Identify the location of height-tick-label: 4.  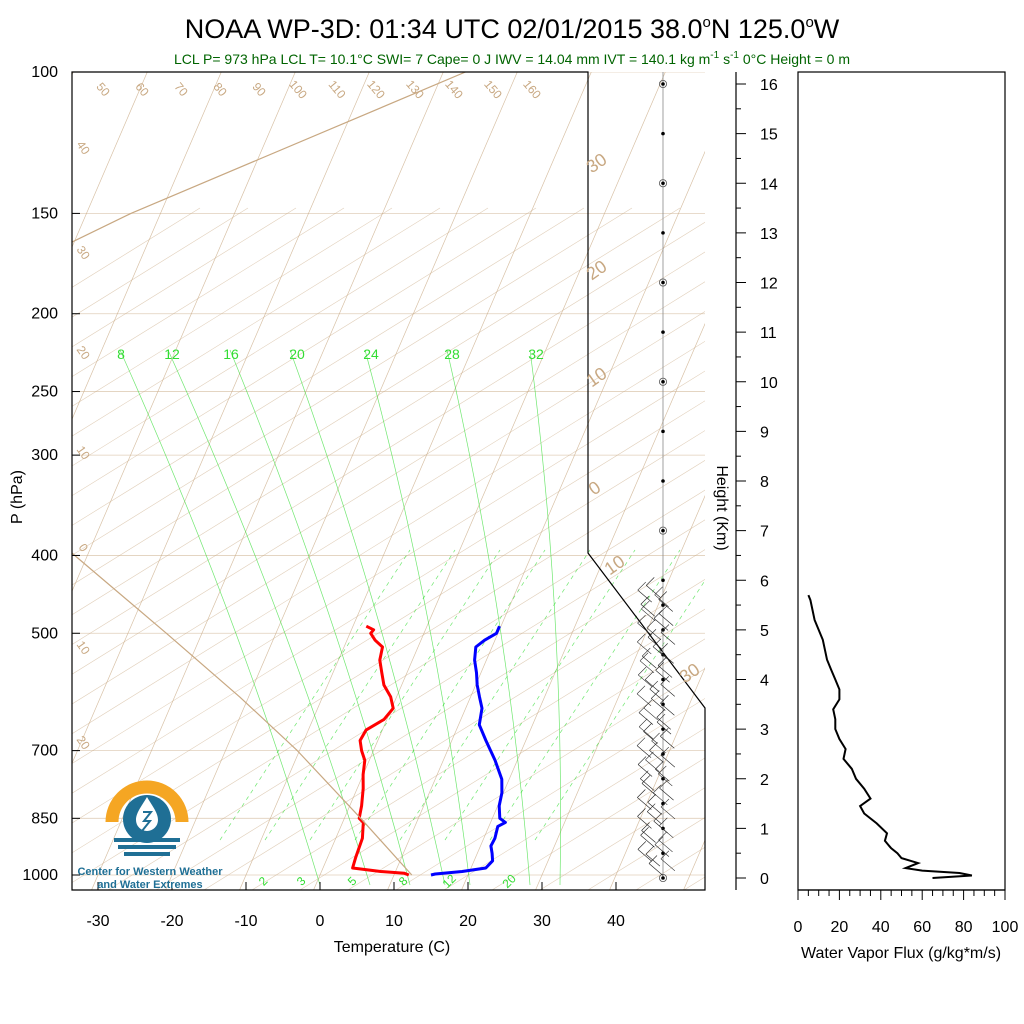
(764, 681).